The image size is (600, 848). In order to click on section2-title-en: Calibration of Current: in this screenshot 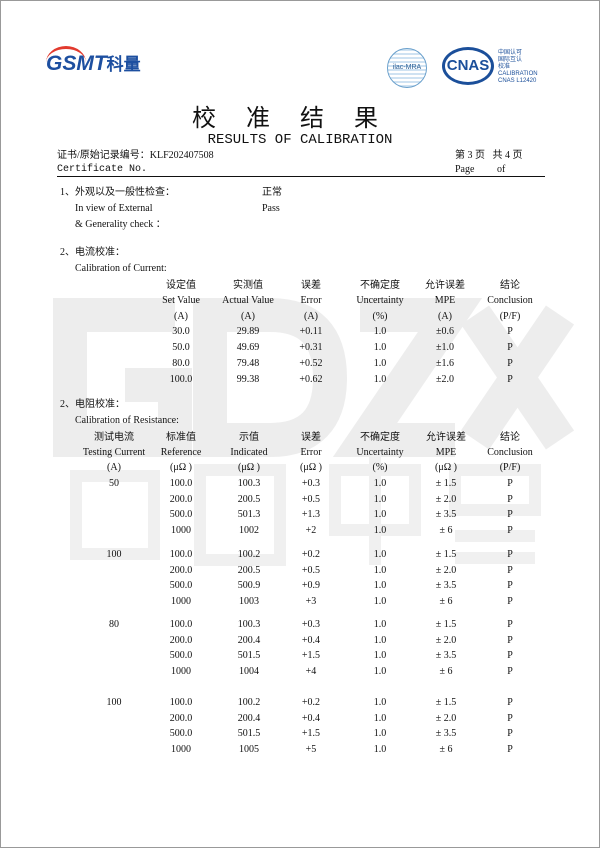, I will do `click(121, 268)`.